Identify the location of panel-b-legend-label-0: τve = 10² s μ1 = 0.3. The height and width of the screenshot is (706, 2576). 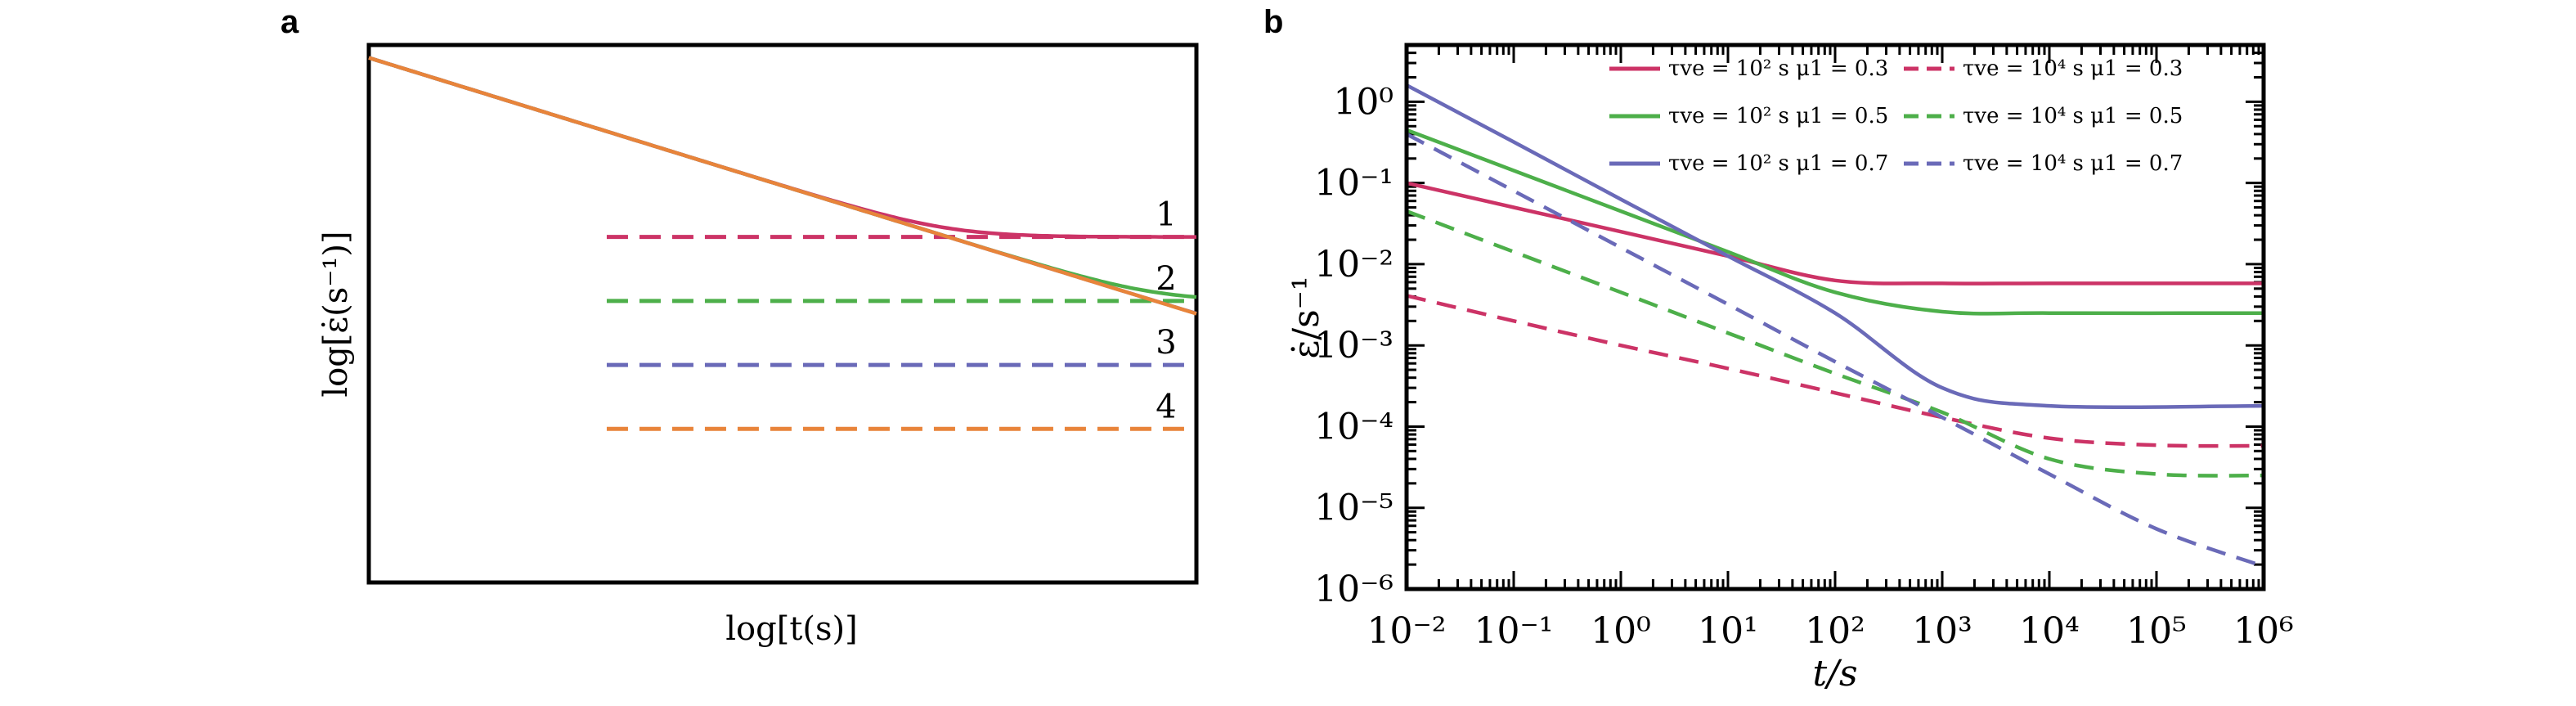
(1778, 68).